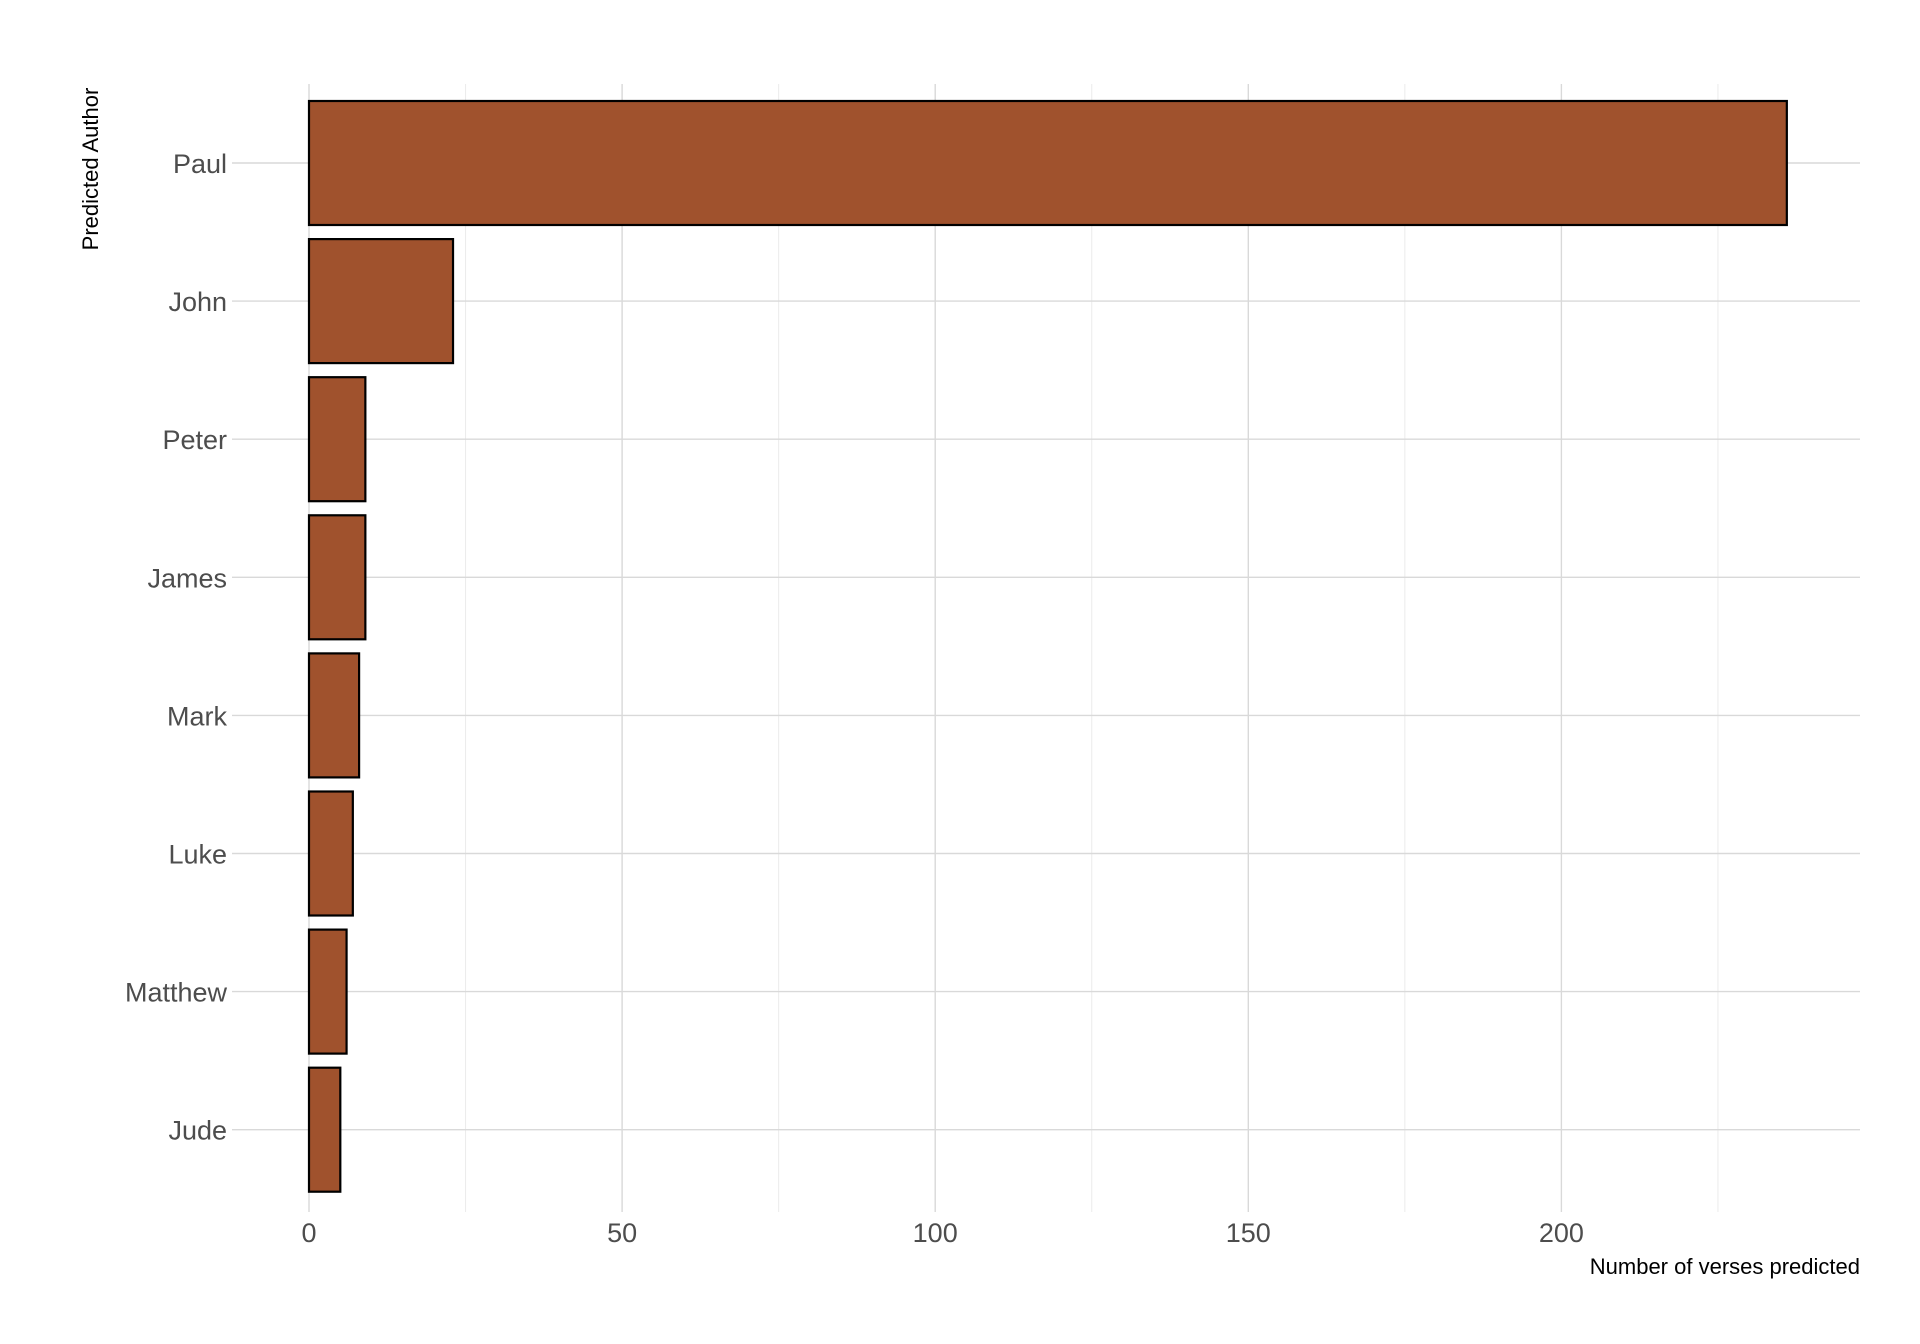  Describe the element at coordinates (327, 991) in the screenshot. I see `bar-matthew` at that location.